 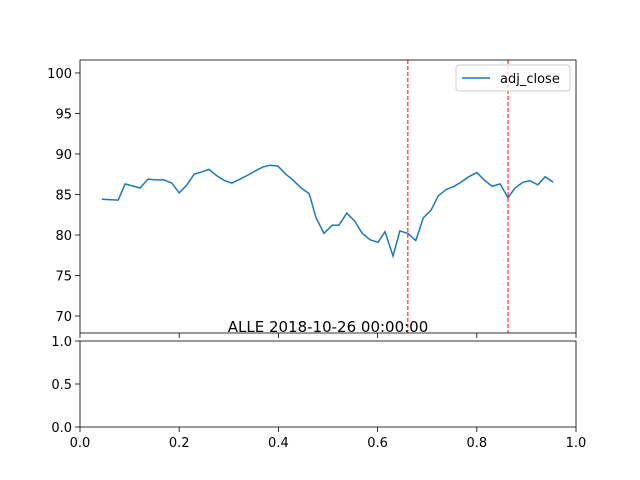 I want to click on y-tick-label: 75, so click(x=63, y=276).